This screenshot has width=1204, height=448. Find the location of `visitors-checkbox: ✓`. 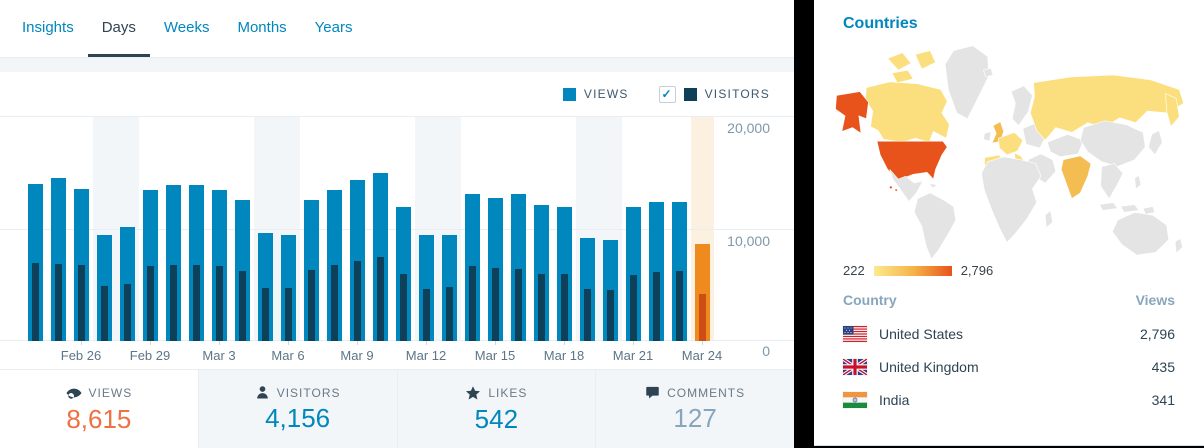

visitors-checkbox: ✓ is located at coordinates (667, 94).